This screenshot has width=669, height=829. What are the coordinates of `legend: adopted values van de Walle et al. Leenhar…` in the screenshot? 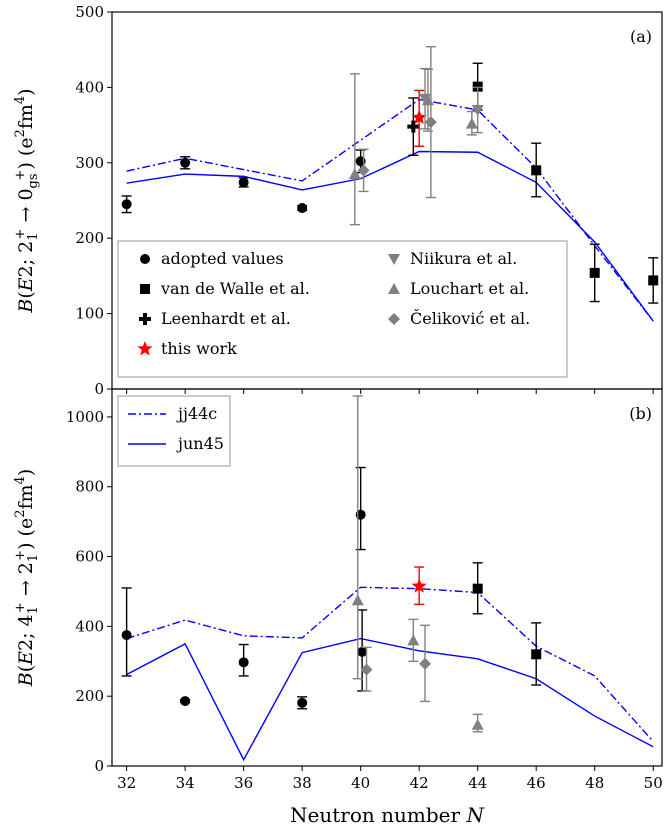 It's located at (342, 309).